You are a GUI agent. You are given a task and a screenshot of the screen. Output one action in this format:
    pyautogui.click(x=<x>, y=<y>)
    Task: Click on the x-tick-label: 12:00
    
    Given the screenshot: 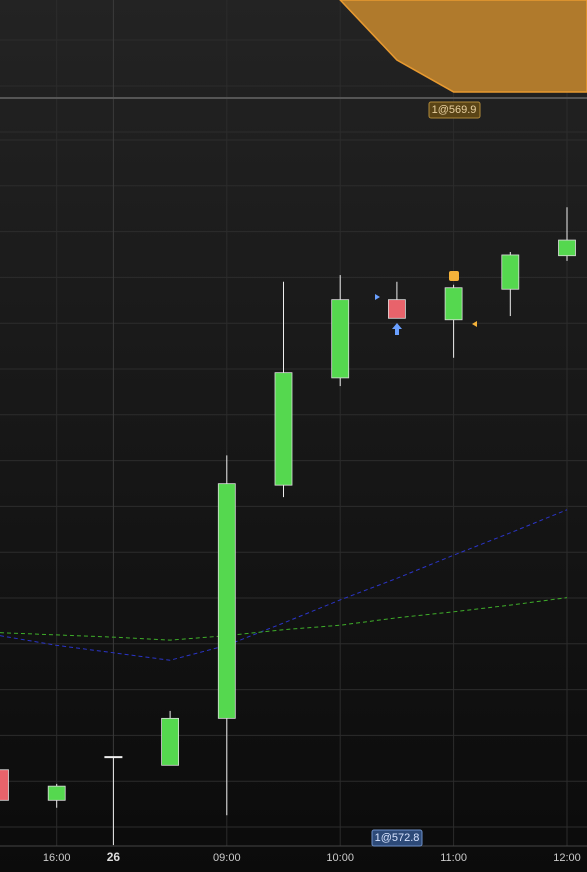 What is the action you would take?
    pyautogui.click(x=567, y=858)
    